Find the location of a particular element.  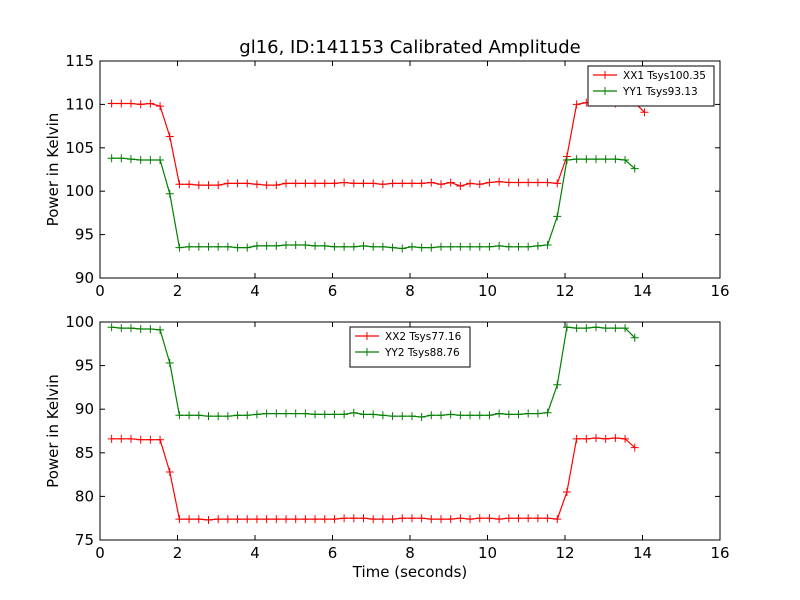

top-x-tick-label: 14 is located at coordinates (642, 291).